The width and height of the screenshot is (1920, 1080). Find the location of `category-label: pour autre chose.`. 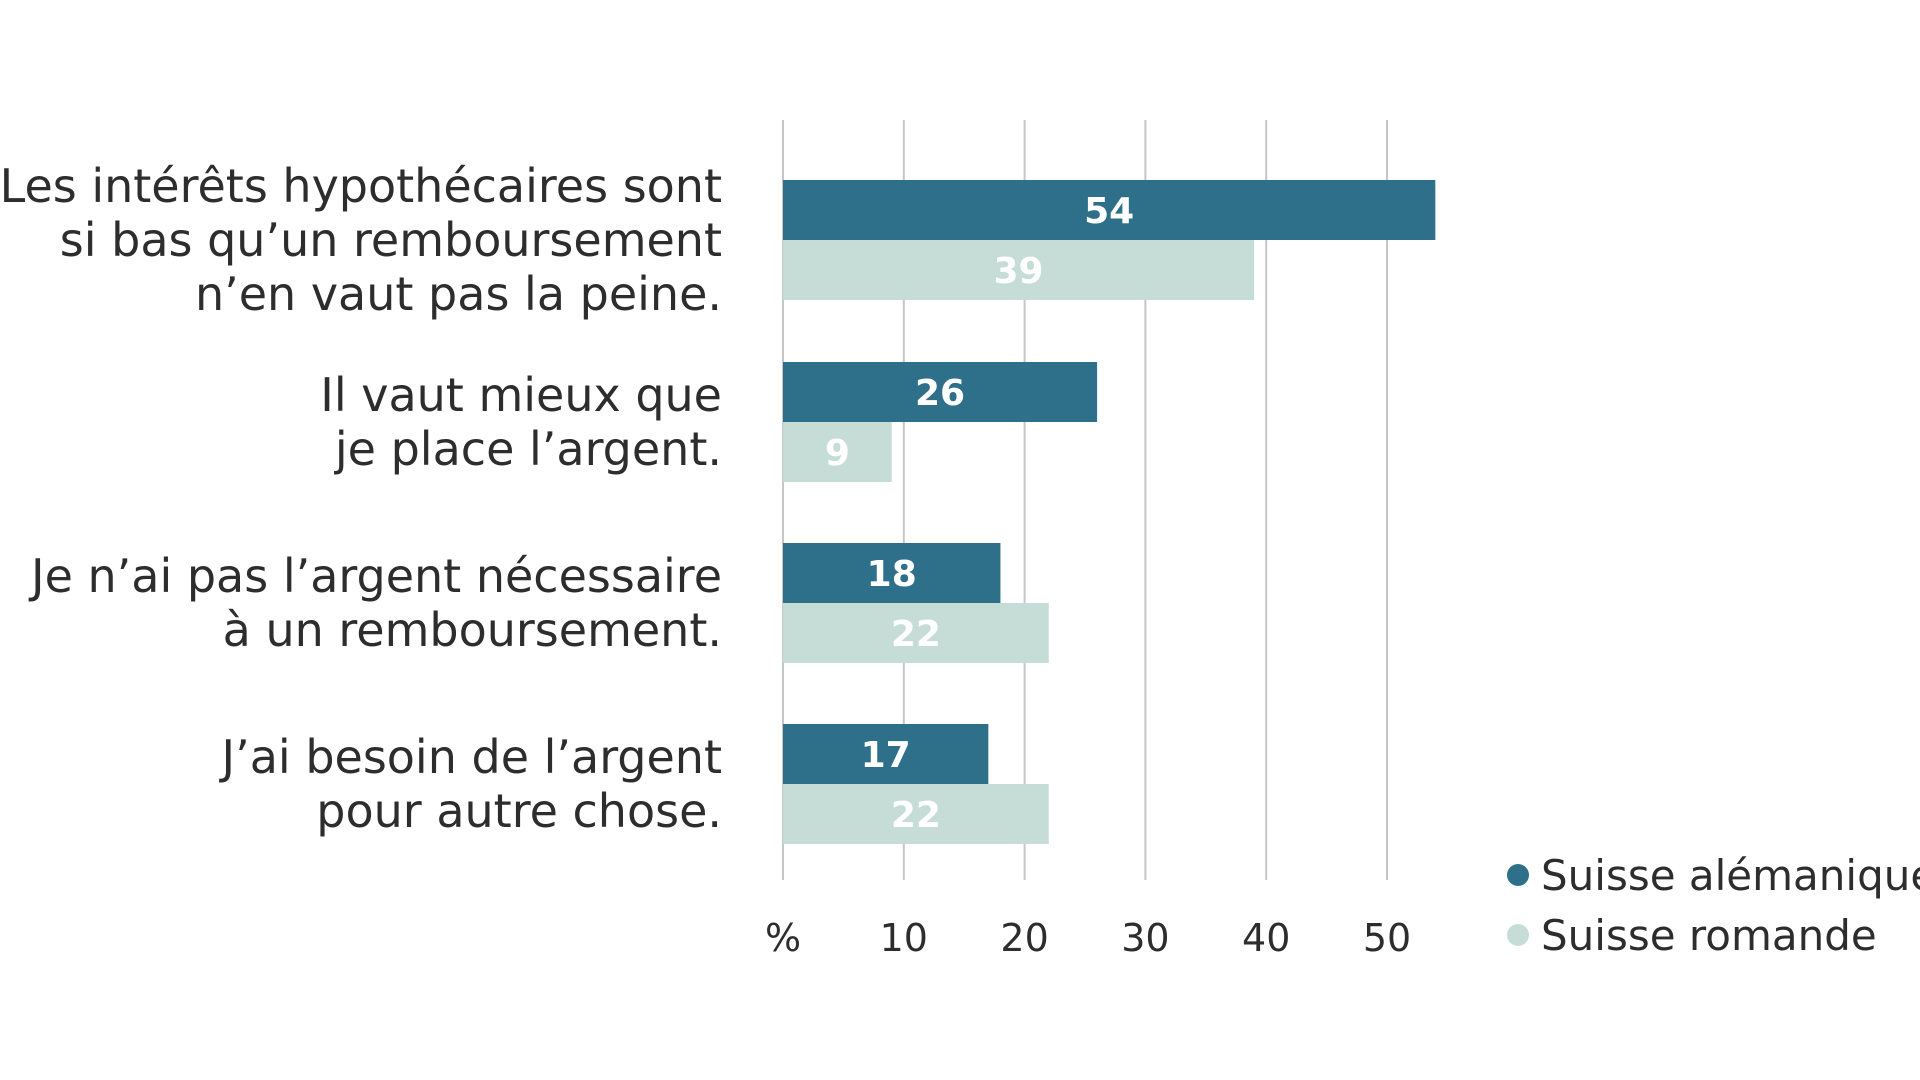

category-label: pour autre chose. is located at coordinates (519, 811).